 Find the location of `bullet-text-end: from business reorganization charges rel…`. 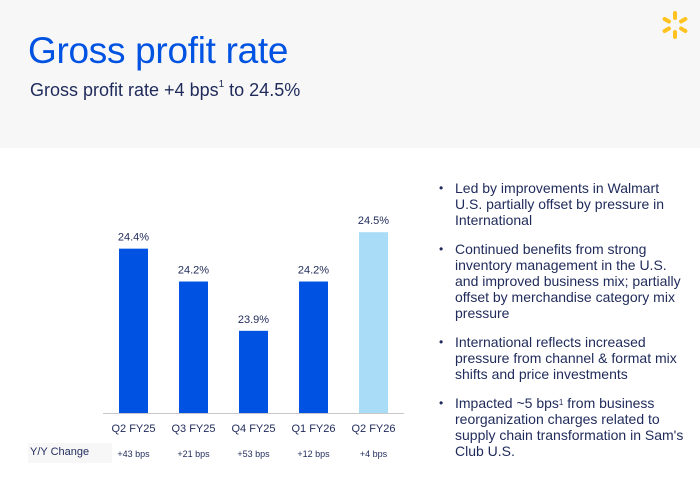

bullet-text-end: from business reorganization charges rel… is located at coordinates (569, 427).